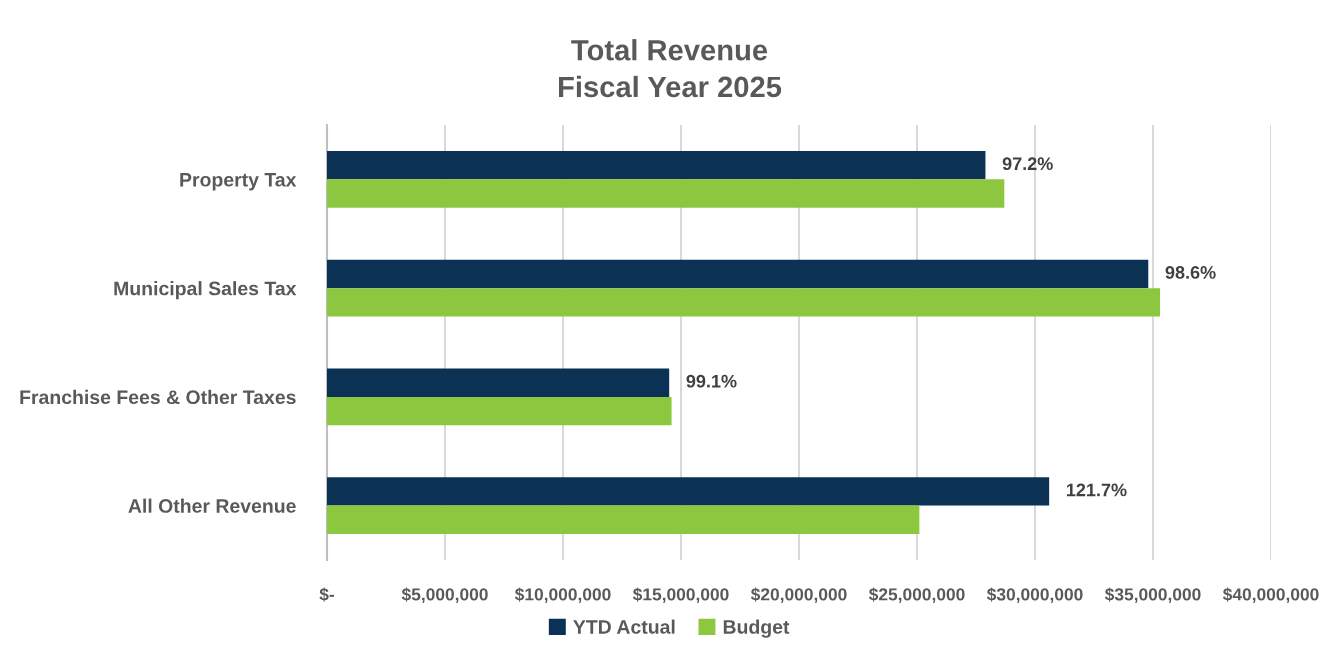 The image size is (1339, 652). What do you see at coordinates (212, 505) in the screenshot?
I see `y-tick-label: All Other Revenue` at bounding box center [212, 505].